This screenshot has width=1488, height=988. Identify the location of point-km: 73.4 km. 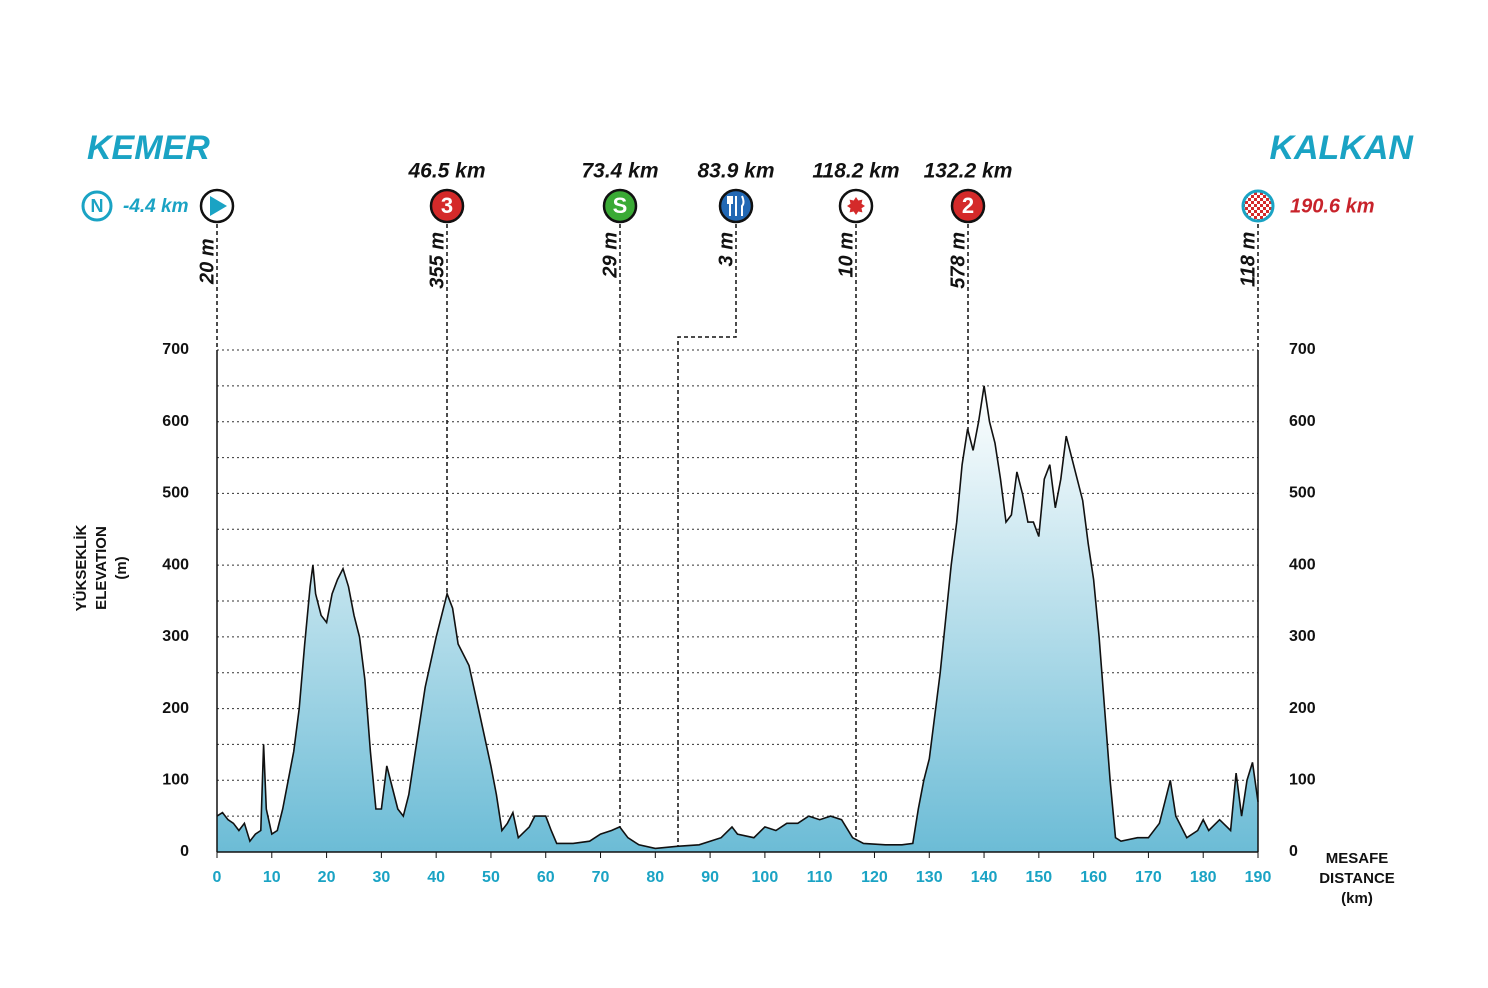
(619, 171).